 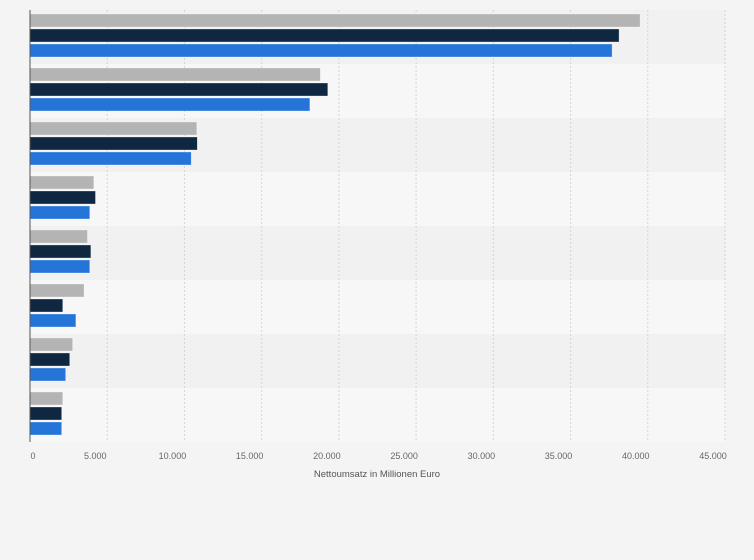 I want to click on x-tick-label: 0, so click(x=32, y=456).